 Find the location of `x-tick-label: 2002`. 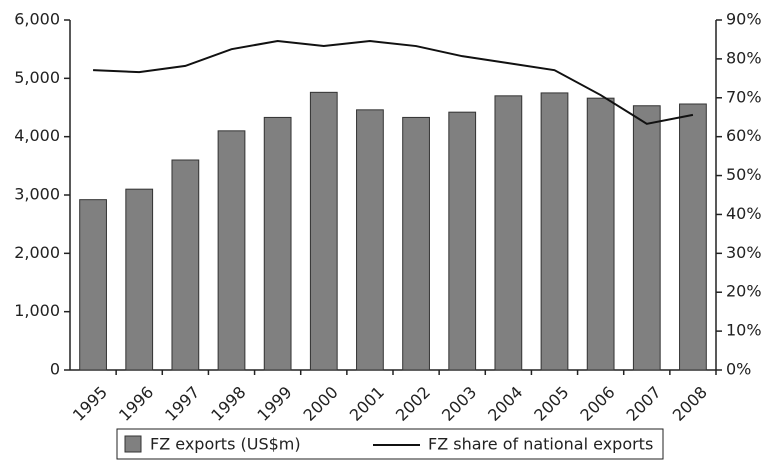

x-tick-label: 2002 is located at coordinates (413, 404).